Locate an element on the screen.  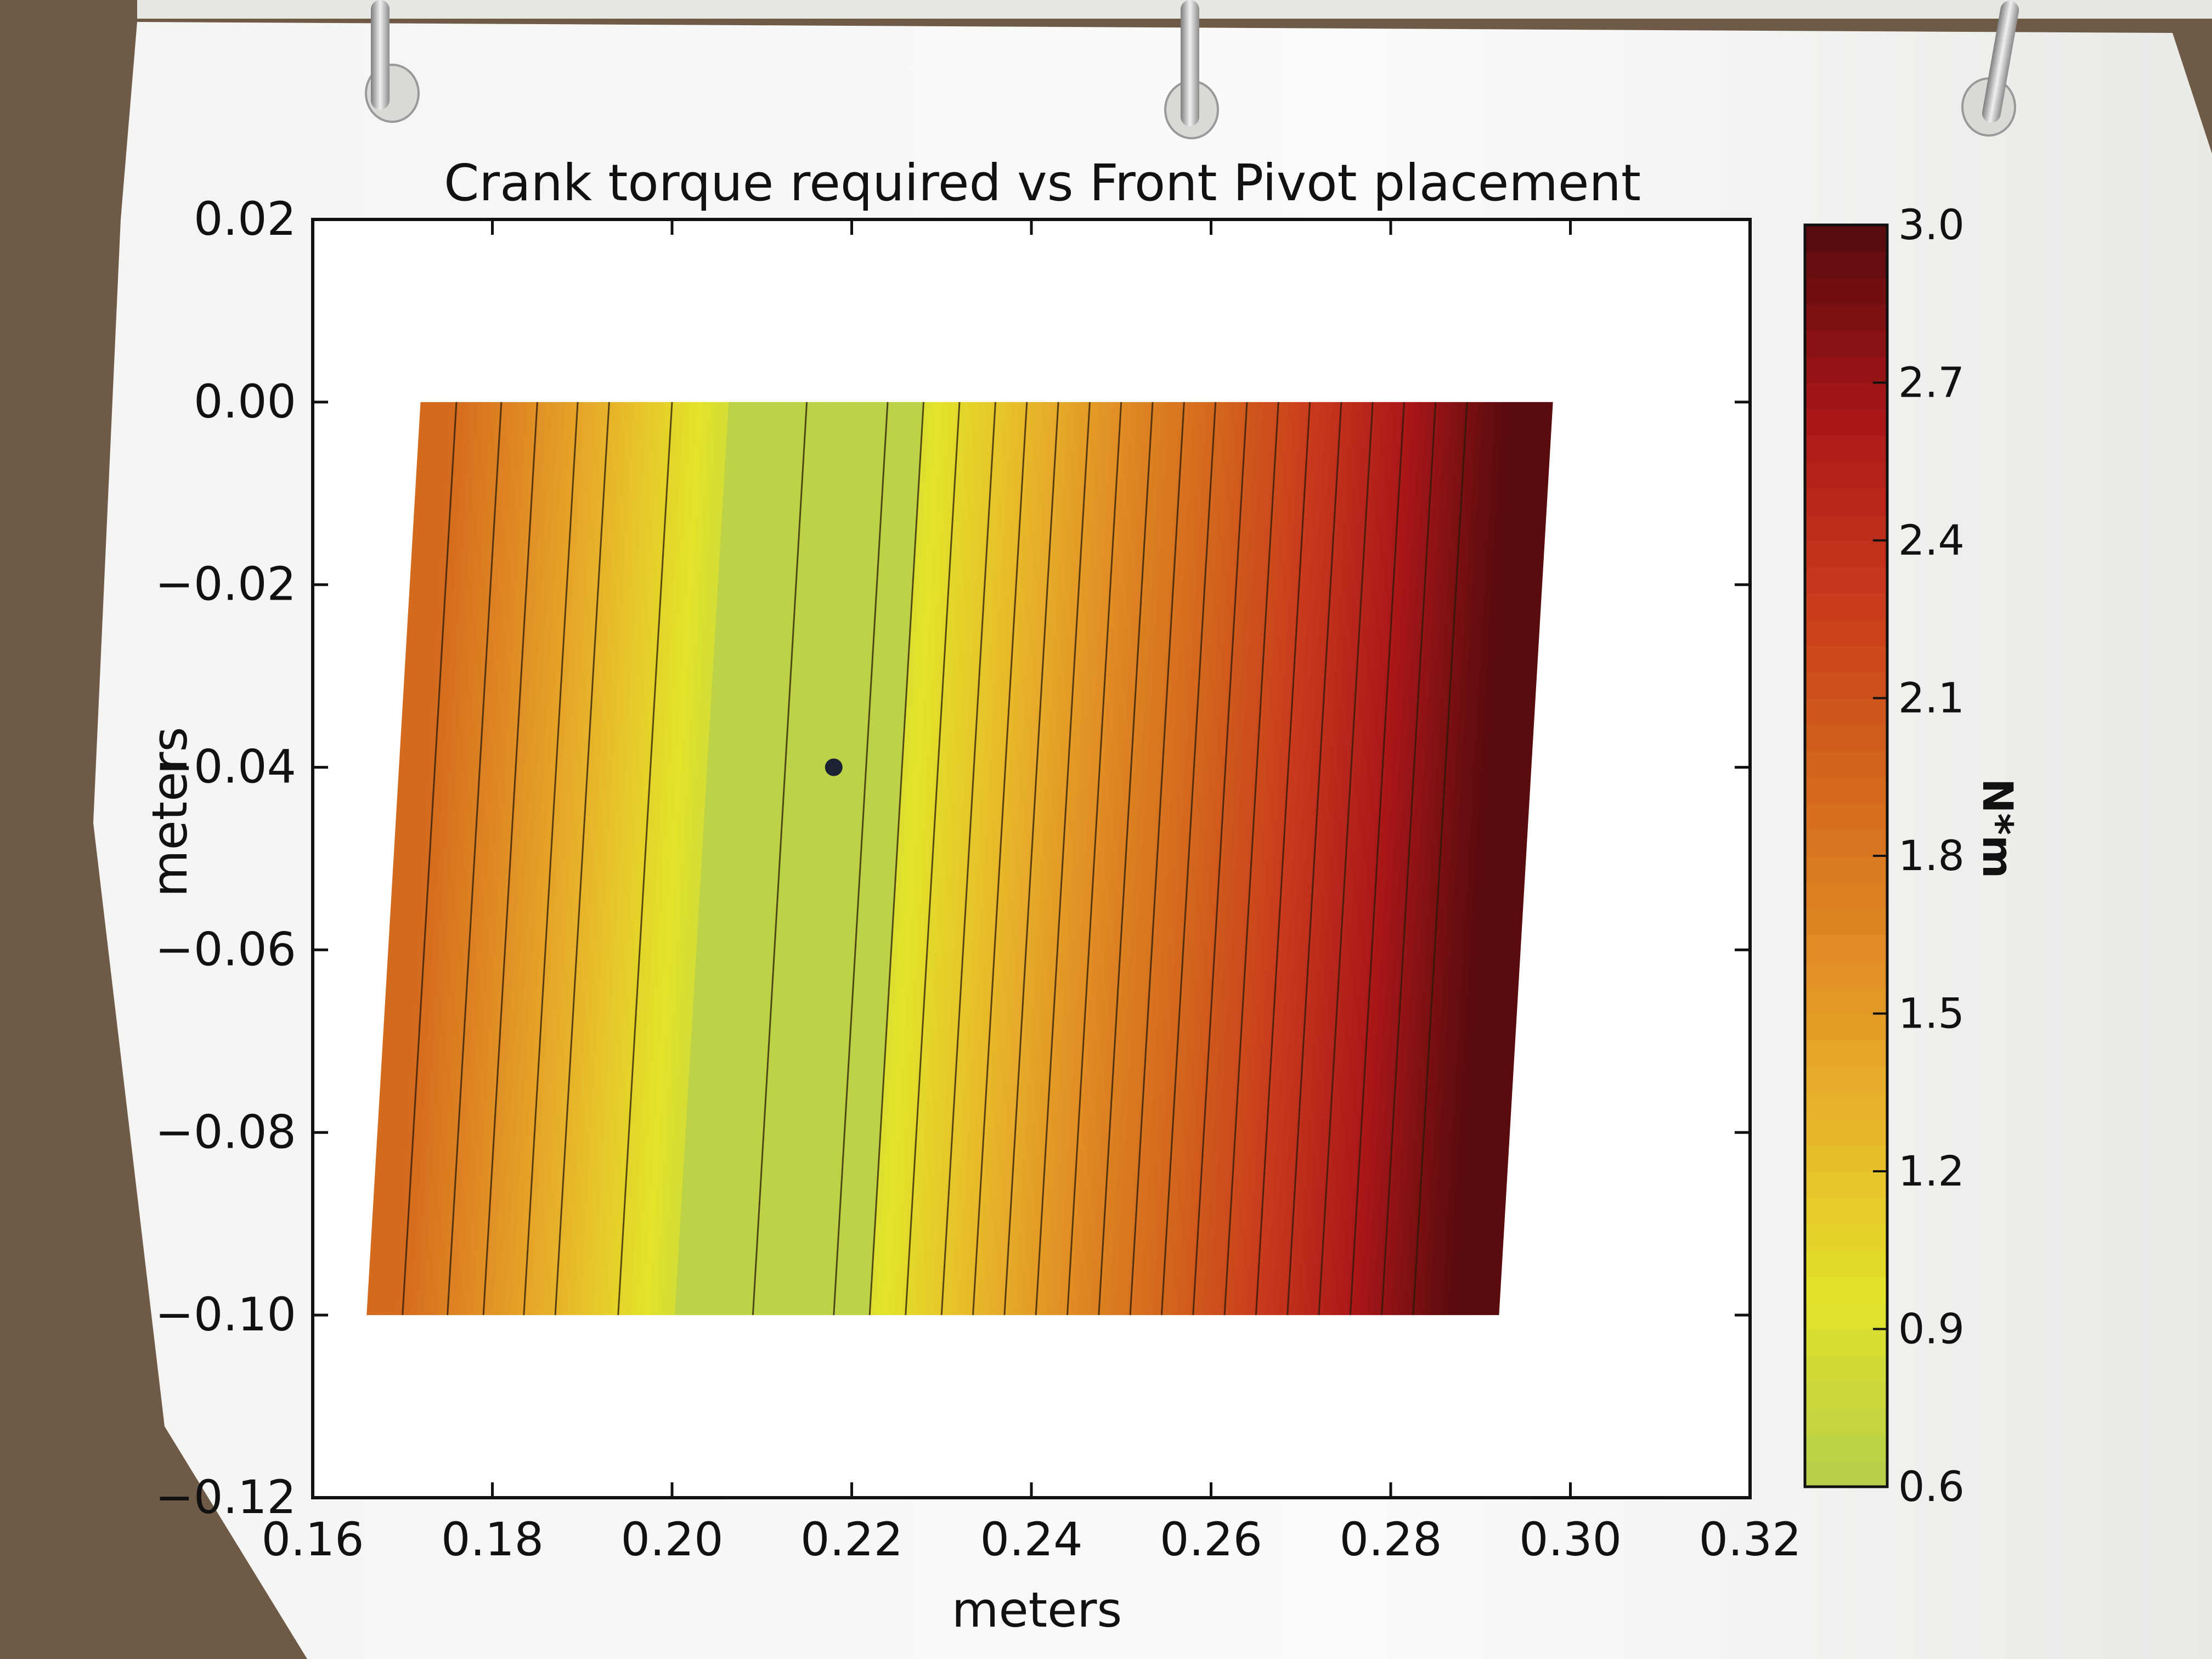
x-tick-label: 0.18 is located at coordinates (492, 1540).